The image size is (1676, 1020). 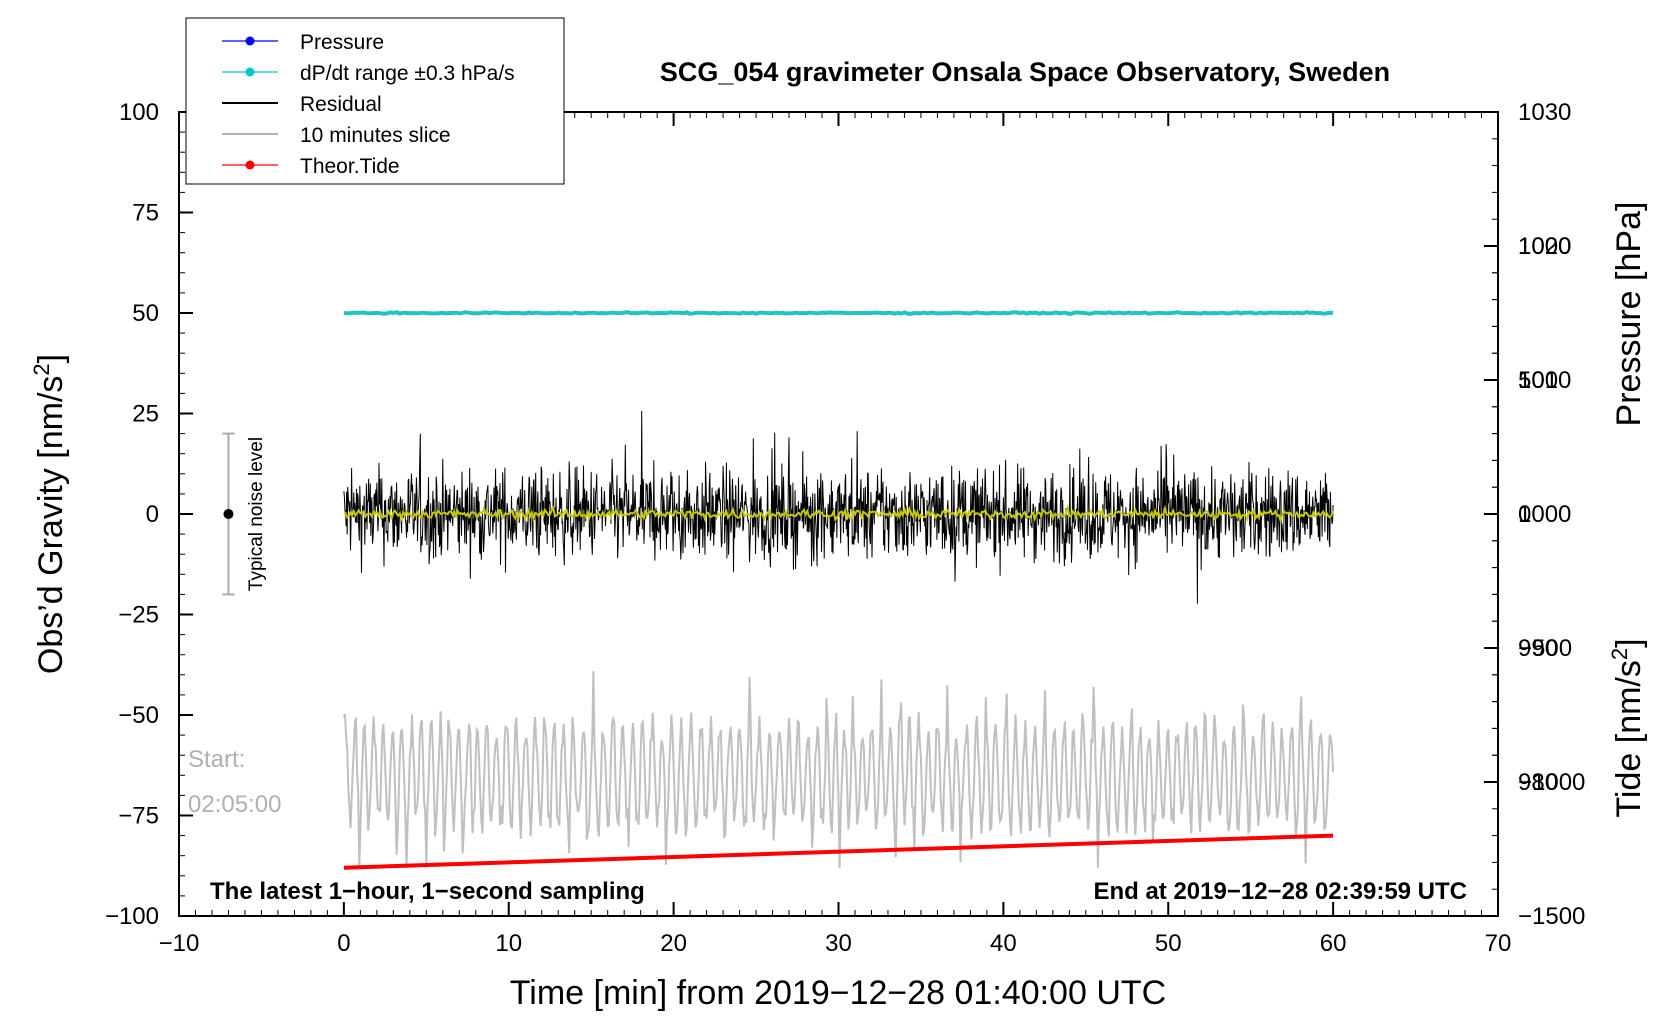 I want to click on y-left-tick-label: −75, so click(x=138, y=816).